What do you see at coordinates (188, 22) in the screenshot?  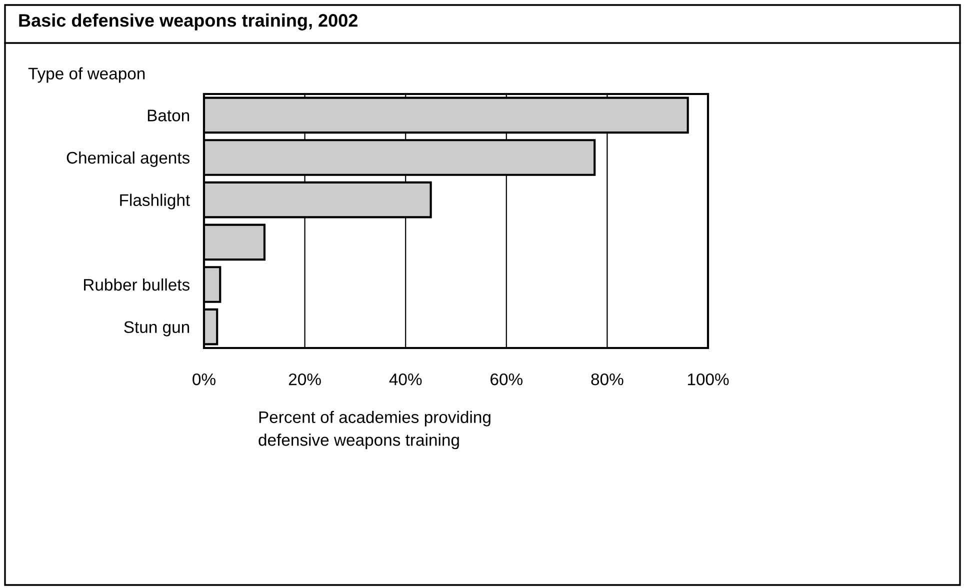 I see `chart-title: Basic defensive weapons training, 2002` at bounding box center [188, 22].